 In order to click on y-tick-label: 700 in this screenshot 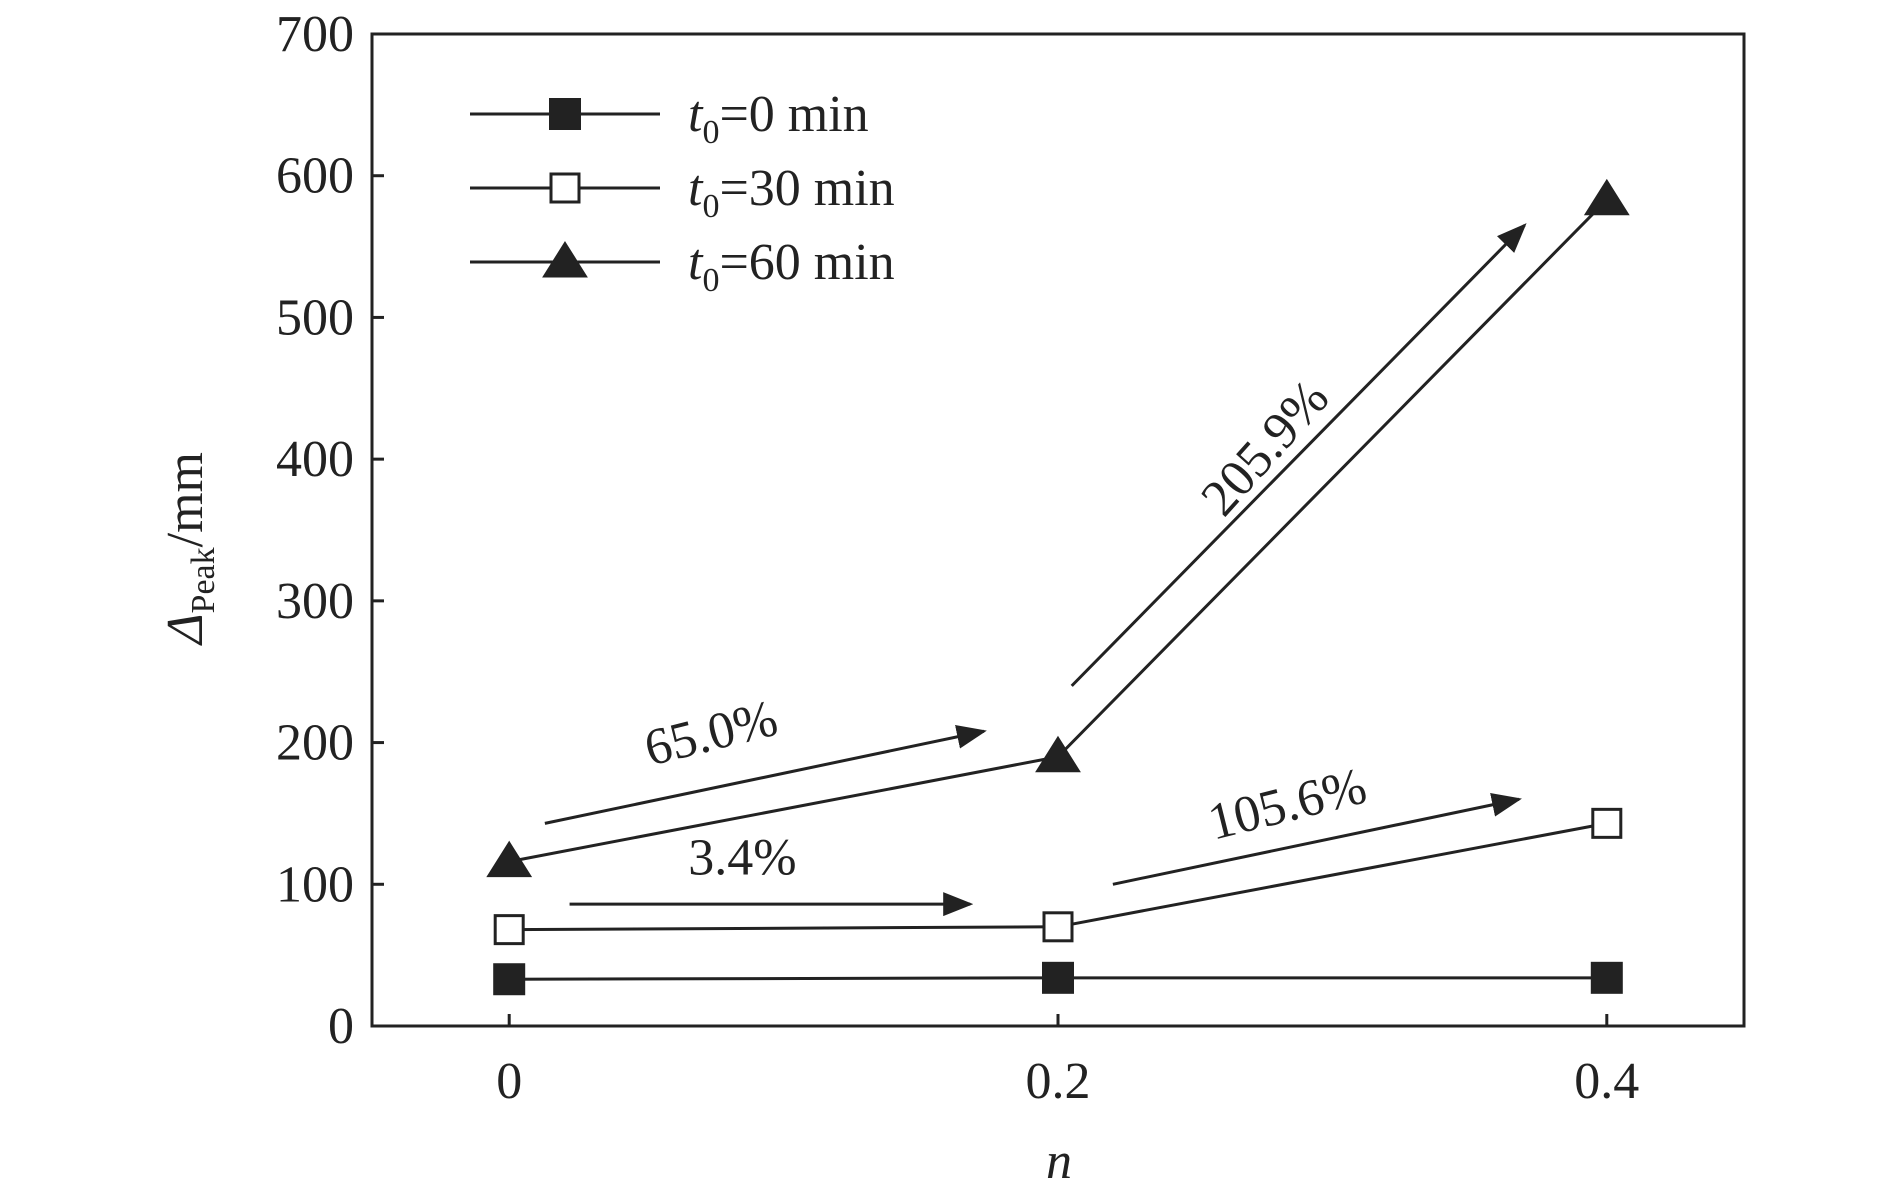, I will do `click(315, 34)`.